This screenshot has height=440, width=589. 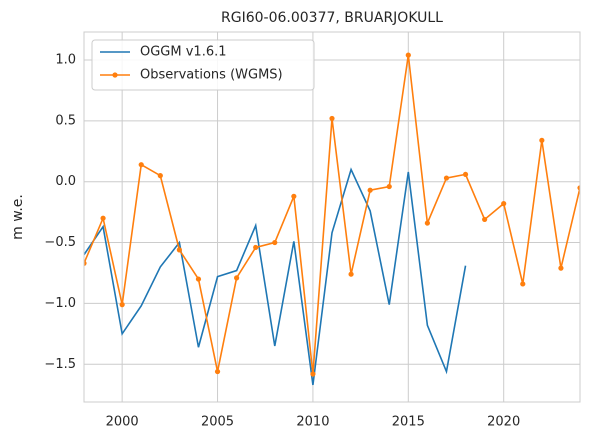 What do you see at coordinates (122, 422) in the screenshot?
I see `x-tick-label: 2000` at bounding box center [122, 422].